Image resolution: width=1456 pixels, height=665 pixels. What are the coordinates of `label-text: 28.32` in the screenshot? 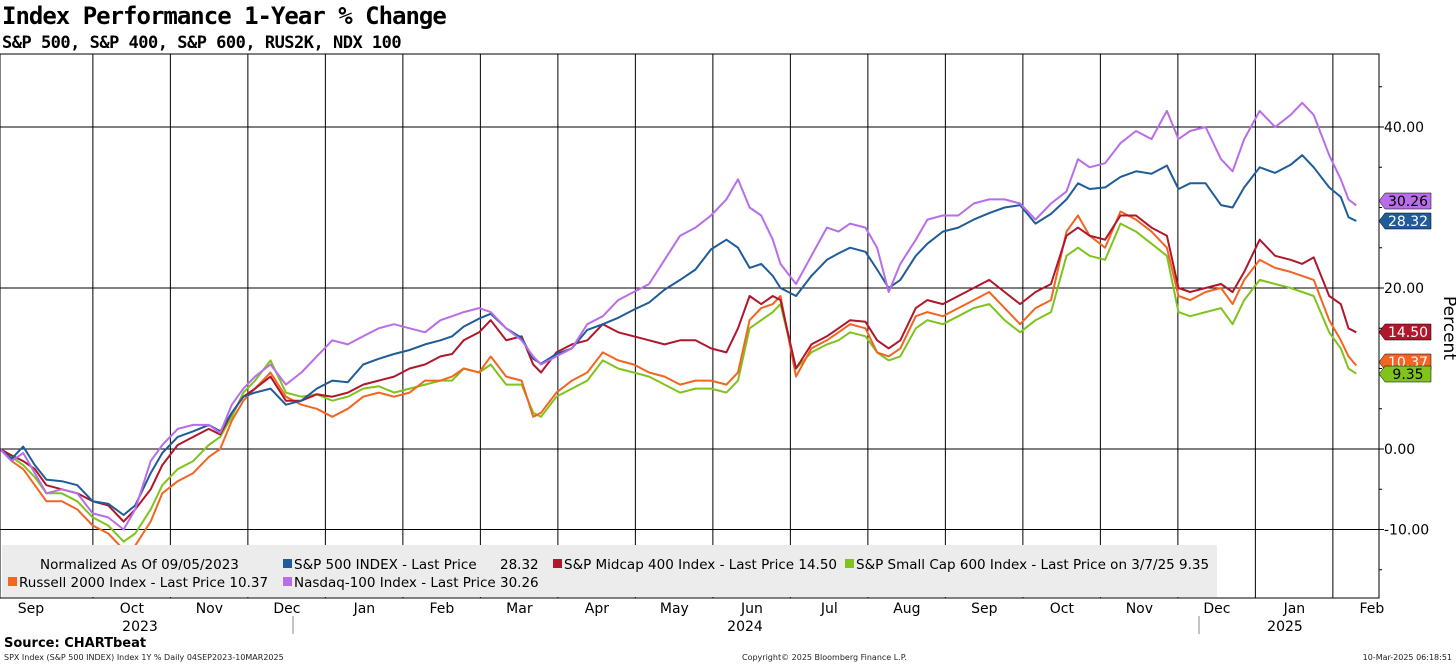 It's located at (1408, 222).